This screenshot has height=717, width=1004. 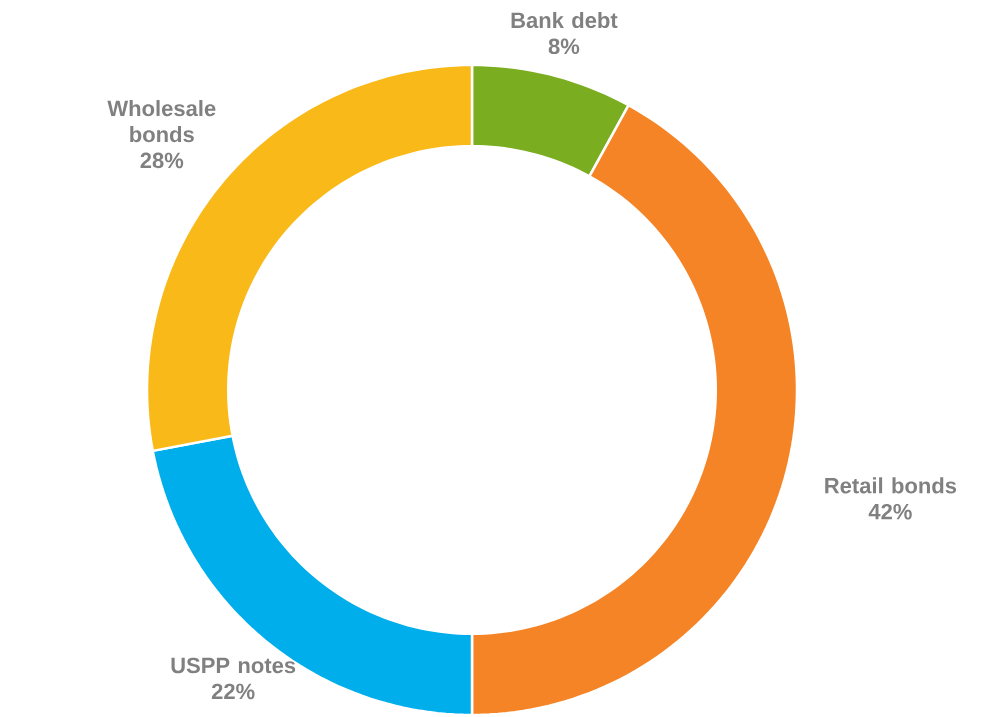 I want to click on slice-label: Retail bonds, so click(x=891, y=485).